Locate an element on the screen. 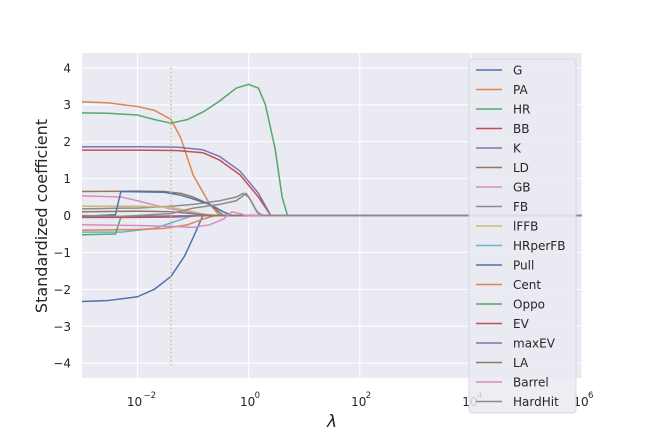  legend-item: LA is located at coordinates (502, 363).